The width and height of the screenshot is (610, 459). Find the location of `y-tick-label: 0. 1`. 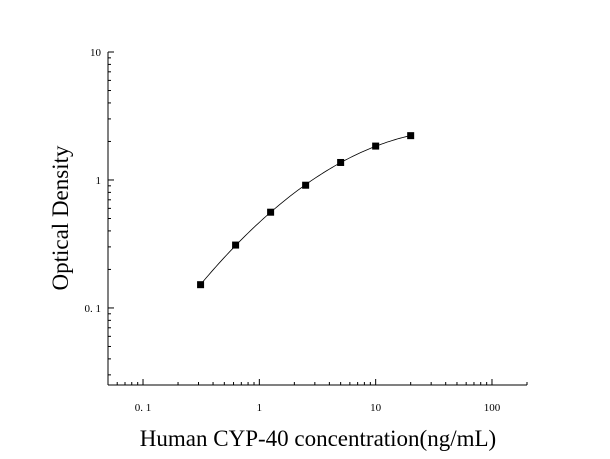

y-tick-label: 0. 1 is located at coordinates (93, 309).